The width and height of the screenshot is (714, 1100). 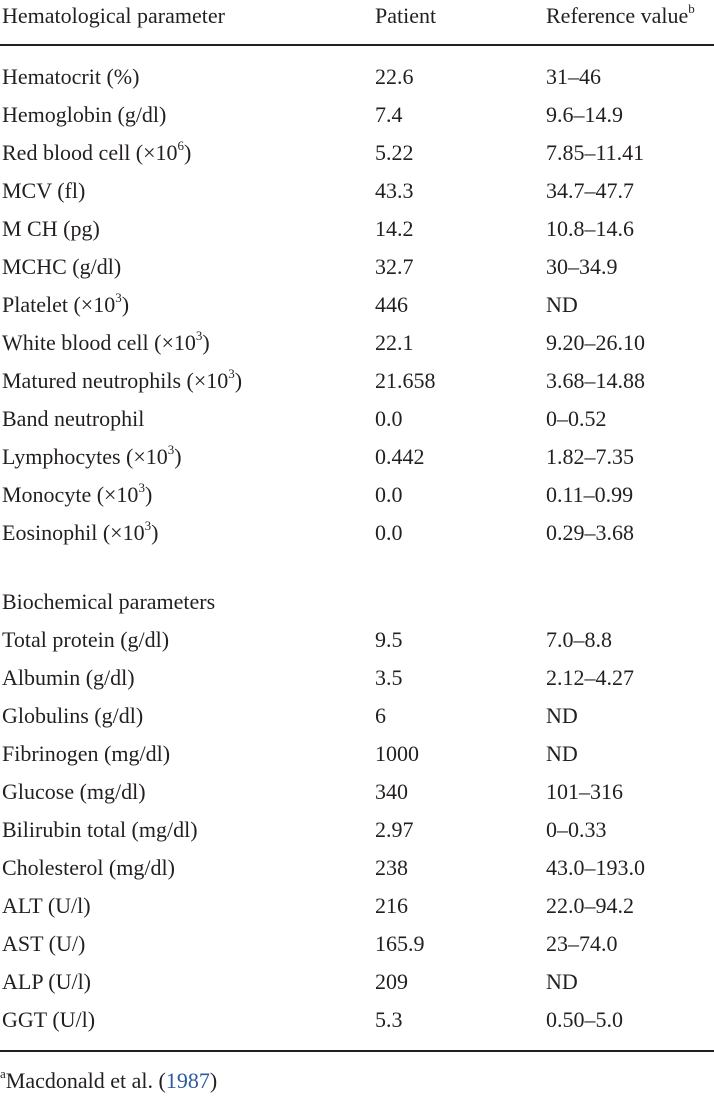 What do you see at coordinates (400, 456) in the screenshot?
I see `patient-value: 0.442` at bounding box center [400, 456].